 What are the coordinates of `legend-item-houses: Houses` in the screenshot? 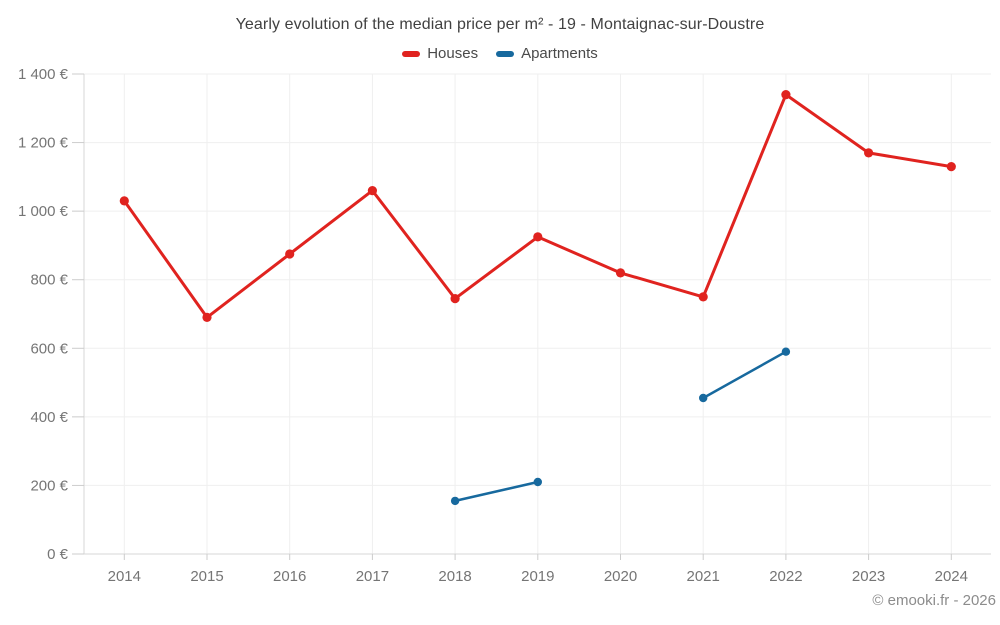 It's located at (440, 53).